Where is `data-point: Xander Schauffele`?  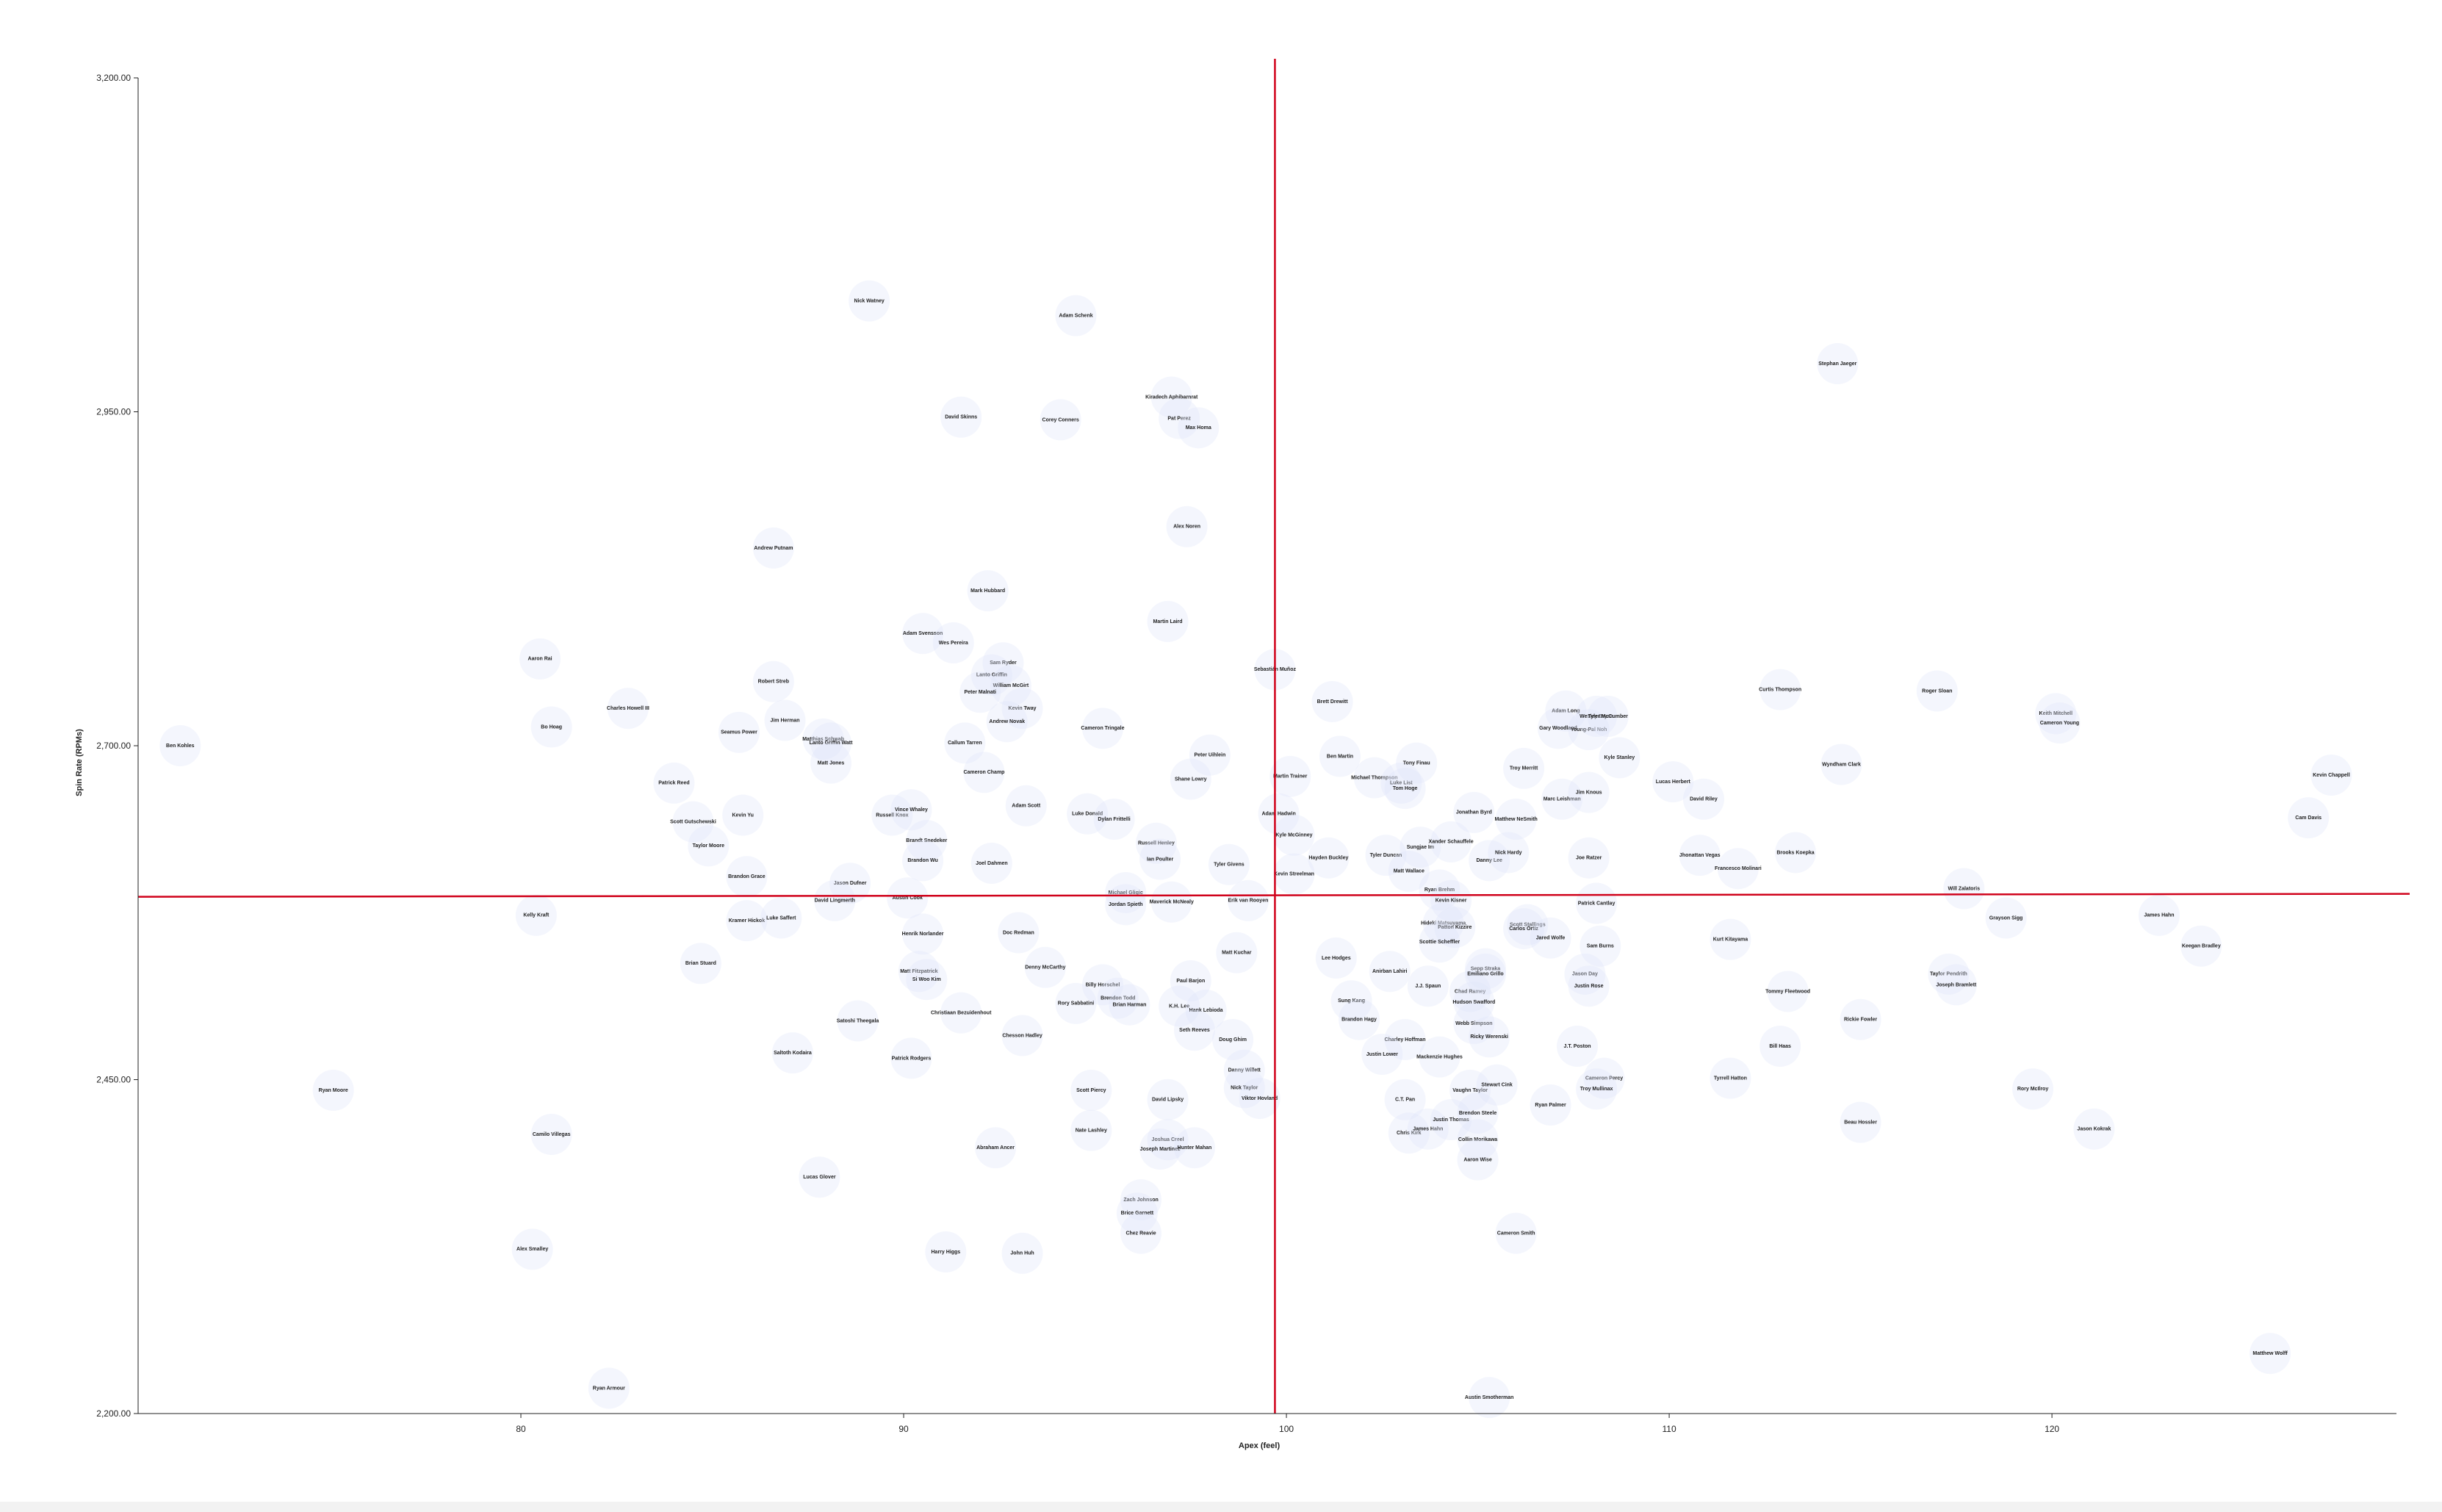
data-point: Xander Schauffele is located at coordinates (1451, 842).